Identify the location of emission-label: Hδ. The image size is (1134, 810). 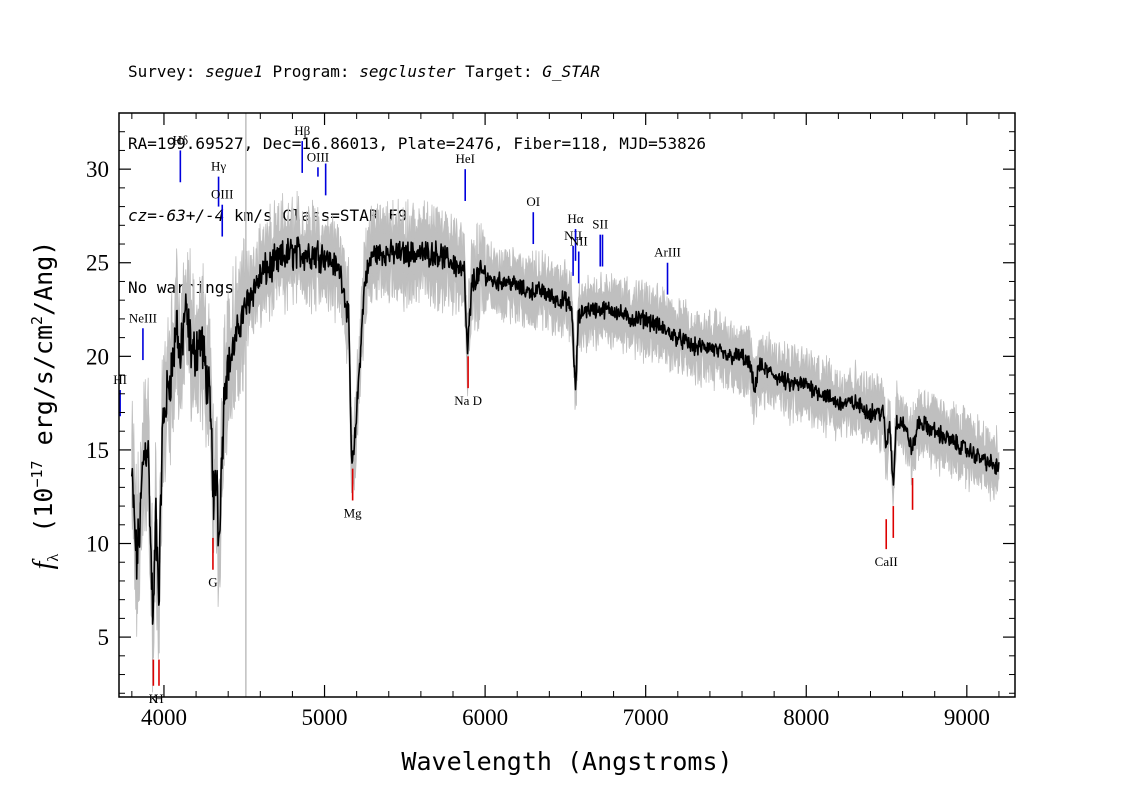
(181, 139).